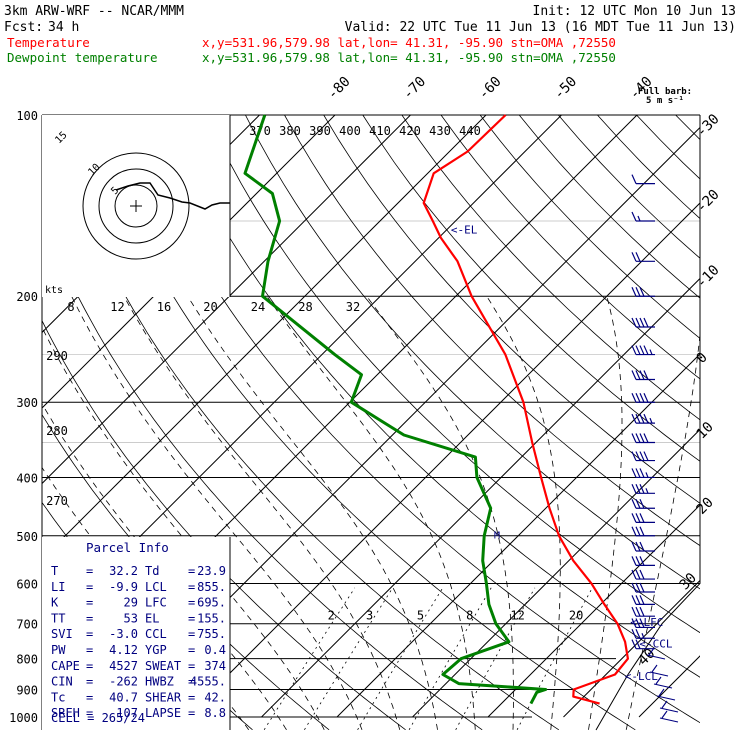 The height and width of the screenshot is (740, 740). Describe the element at coordinates (331, 616) in the screenshot. I see `mixing-ratio-label-2: 2` at that location.